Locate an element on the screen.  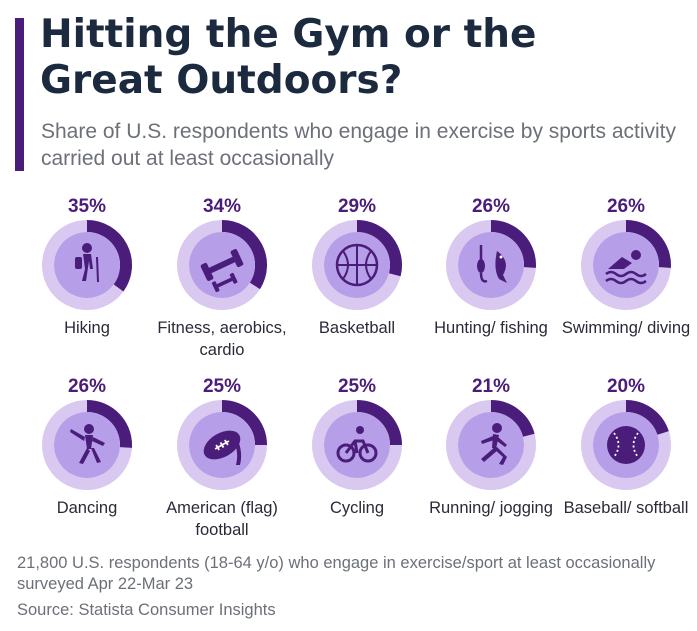
category-label: Running/ jogging is located at coordinates (491, 508).